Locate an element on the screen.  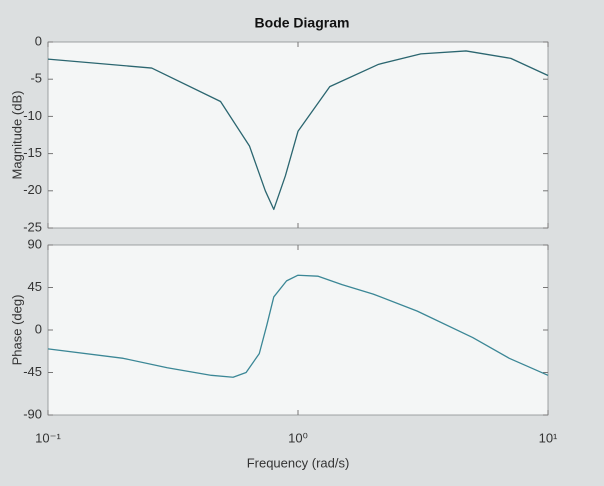
y-tick-label: -10 is located at coordinates (32, 115).